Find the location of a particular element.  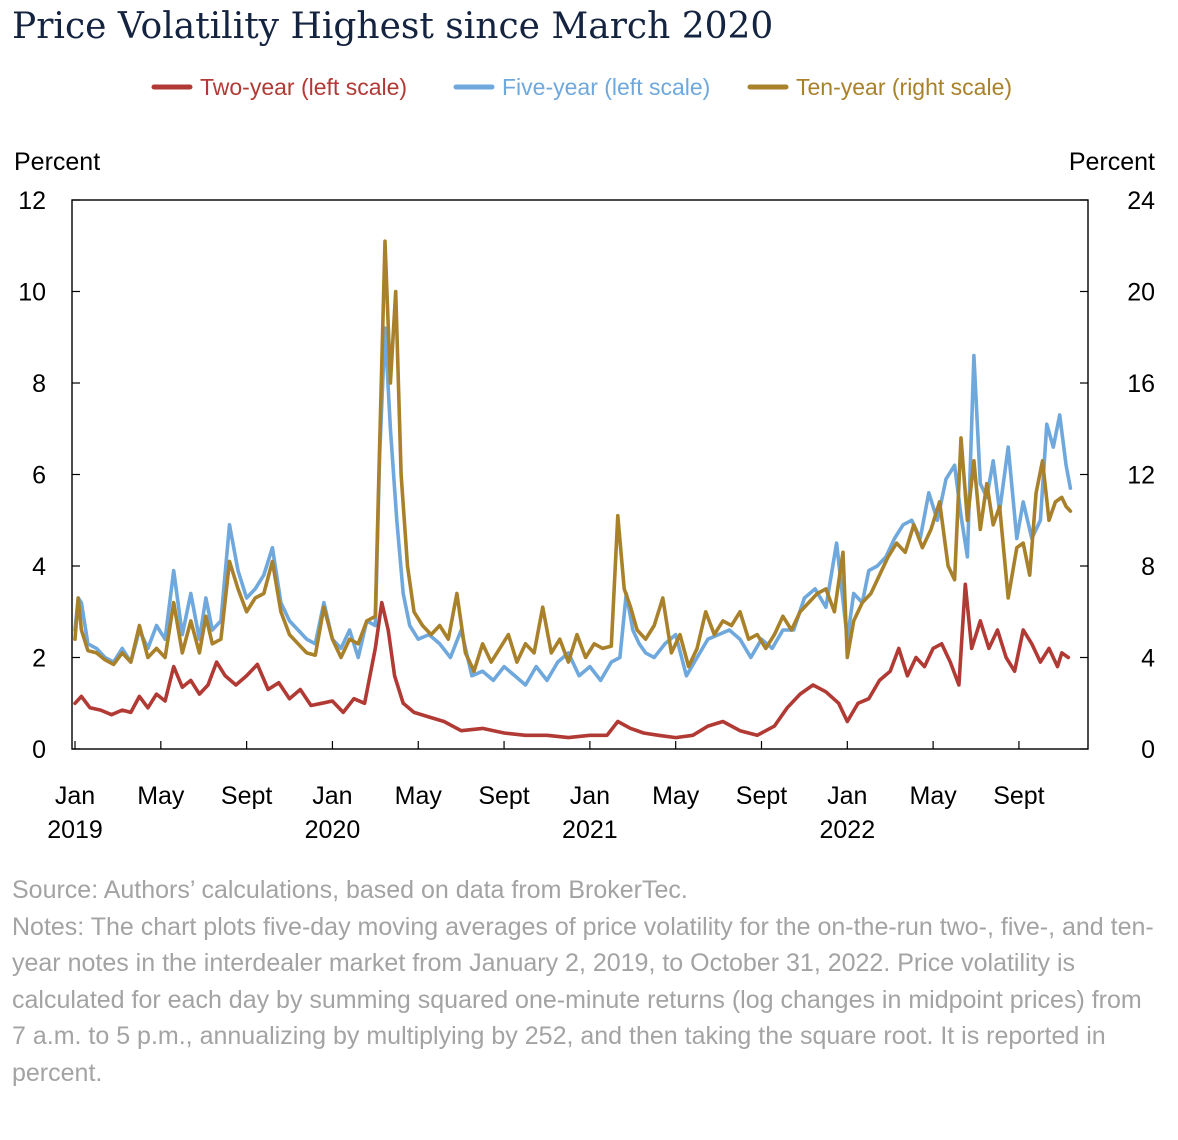

y-tick-label-right: 8 is located at coordinates (1148, 567).